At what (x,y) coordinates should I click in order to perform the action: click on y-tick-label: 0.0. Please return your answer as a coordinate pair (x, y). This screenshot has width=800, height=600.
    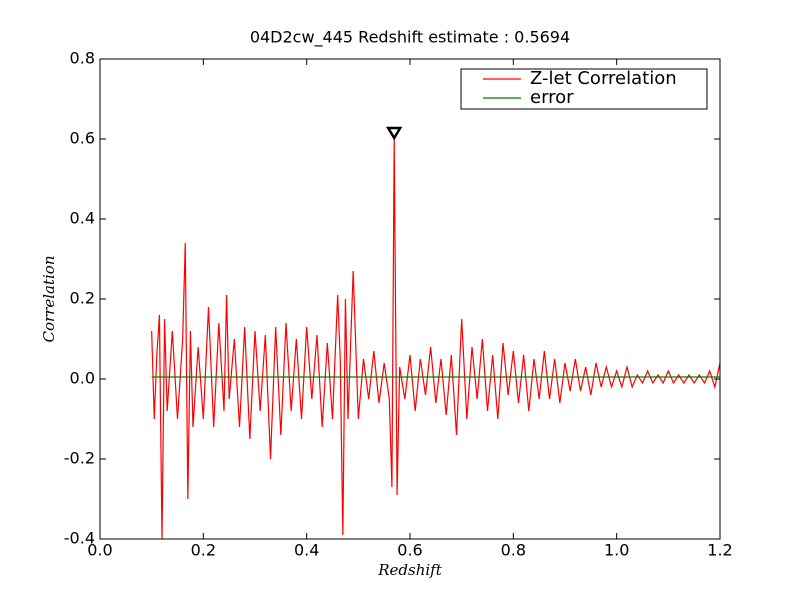
    Looking at the image, I should click on (82, 378).